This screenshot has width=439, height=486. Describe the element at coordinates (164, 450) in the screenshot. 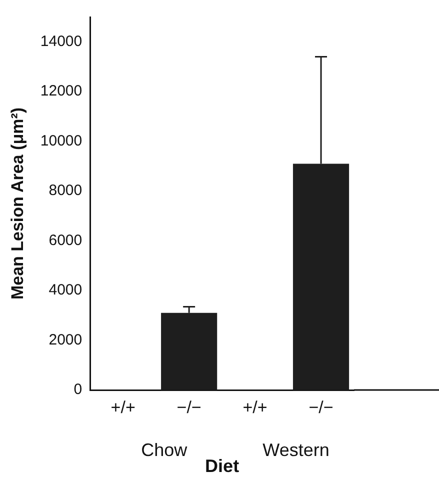

I see `text: Chow` at that location.